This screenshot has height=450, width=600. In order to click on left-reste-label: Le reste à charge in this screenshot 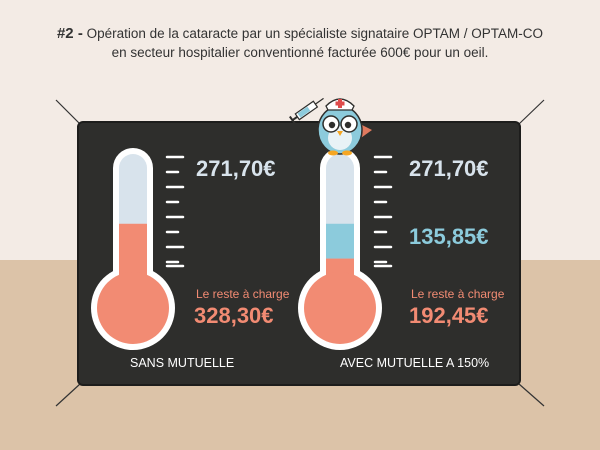, I will do `click(243, 294)`.